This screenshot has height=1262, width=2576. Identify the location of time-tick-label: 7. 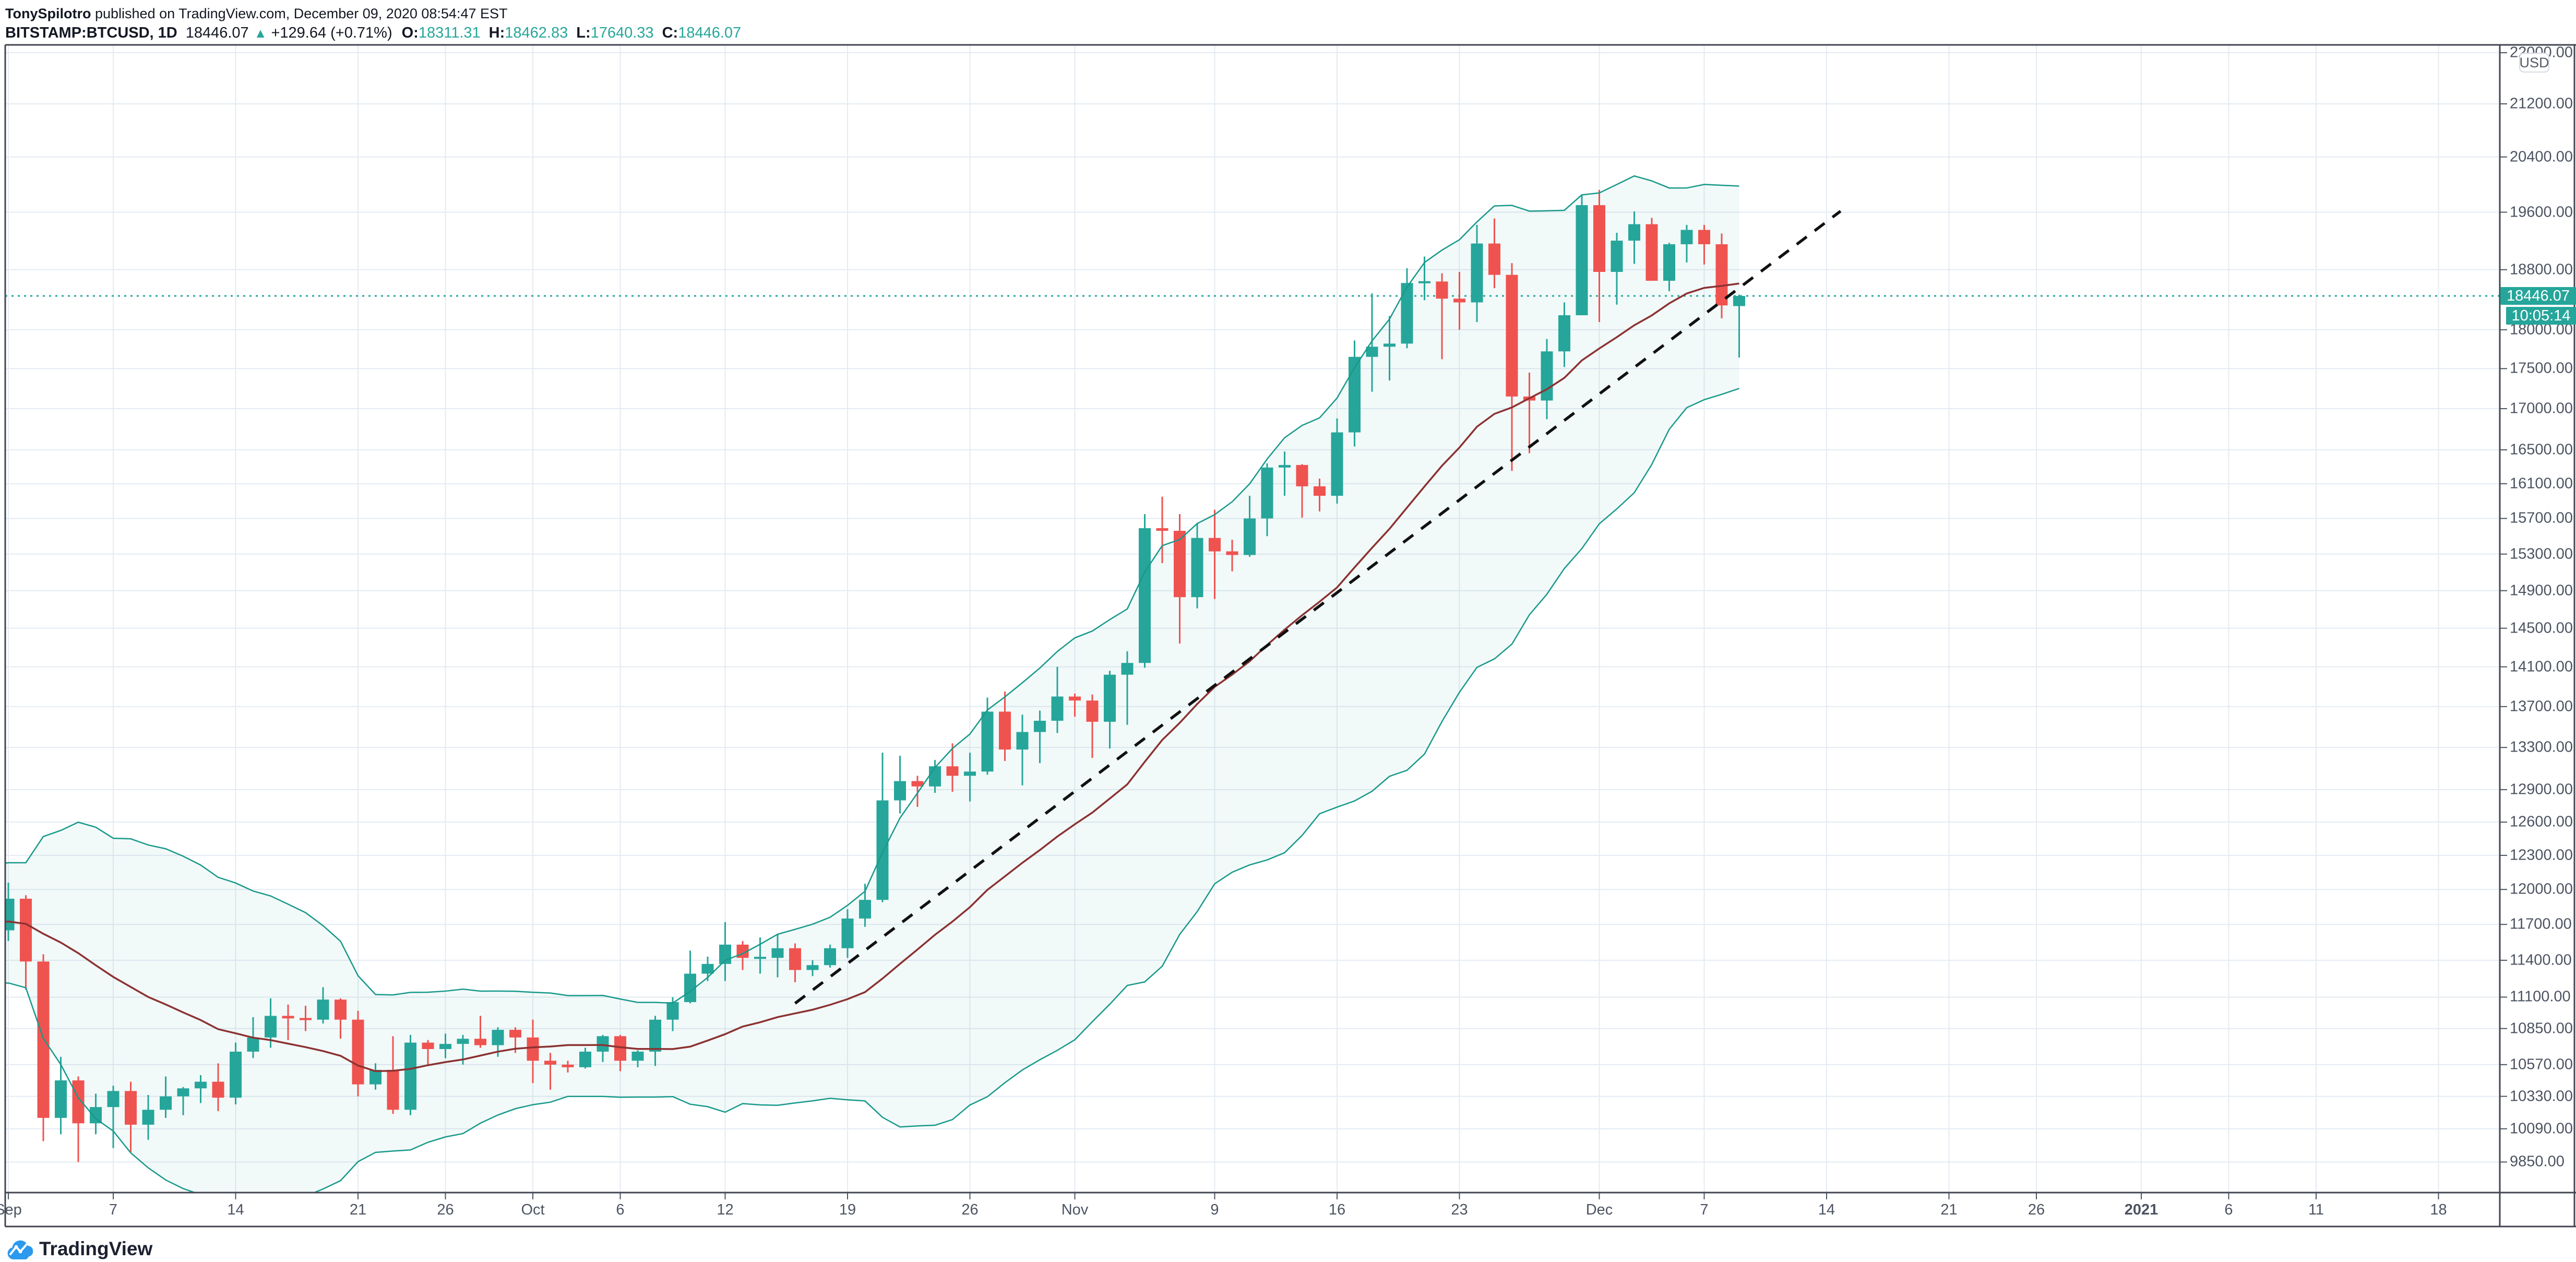
(1705, 1209).